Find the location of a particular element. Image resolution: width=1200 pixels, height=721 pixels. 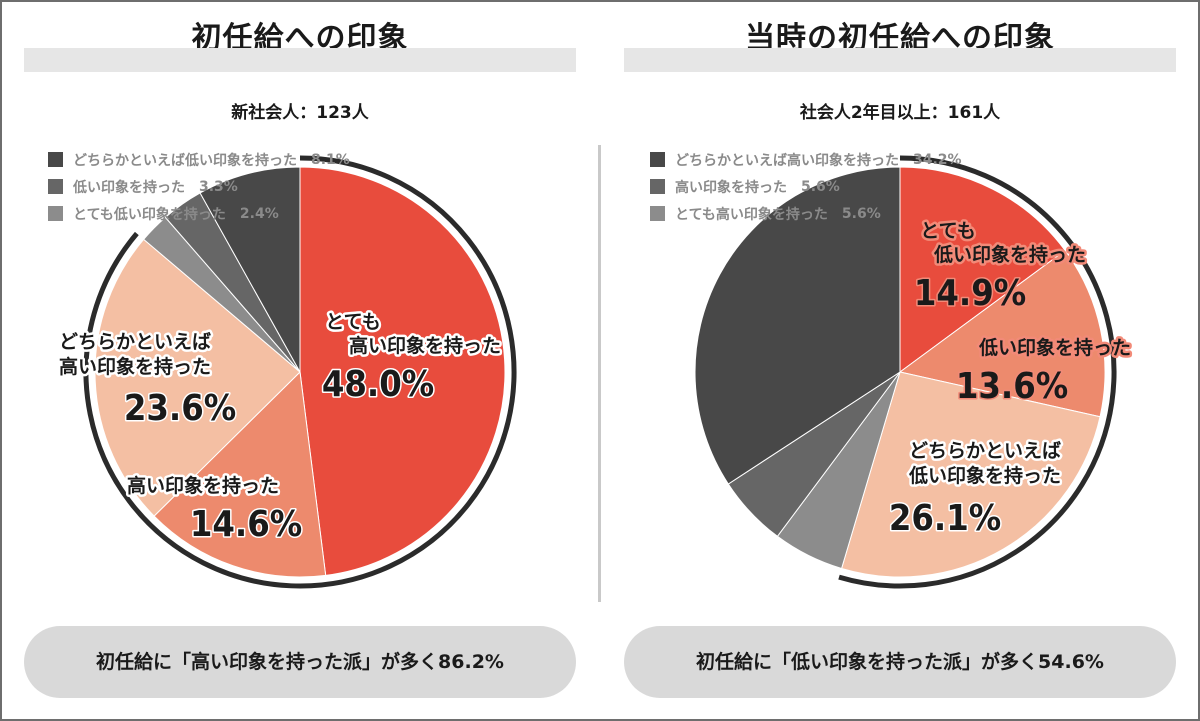

right-subtitle: 社会人2年目以上：161人 is located at coordinates (900, 113).